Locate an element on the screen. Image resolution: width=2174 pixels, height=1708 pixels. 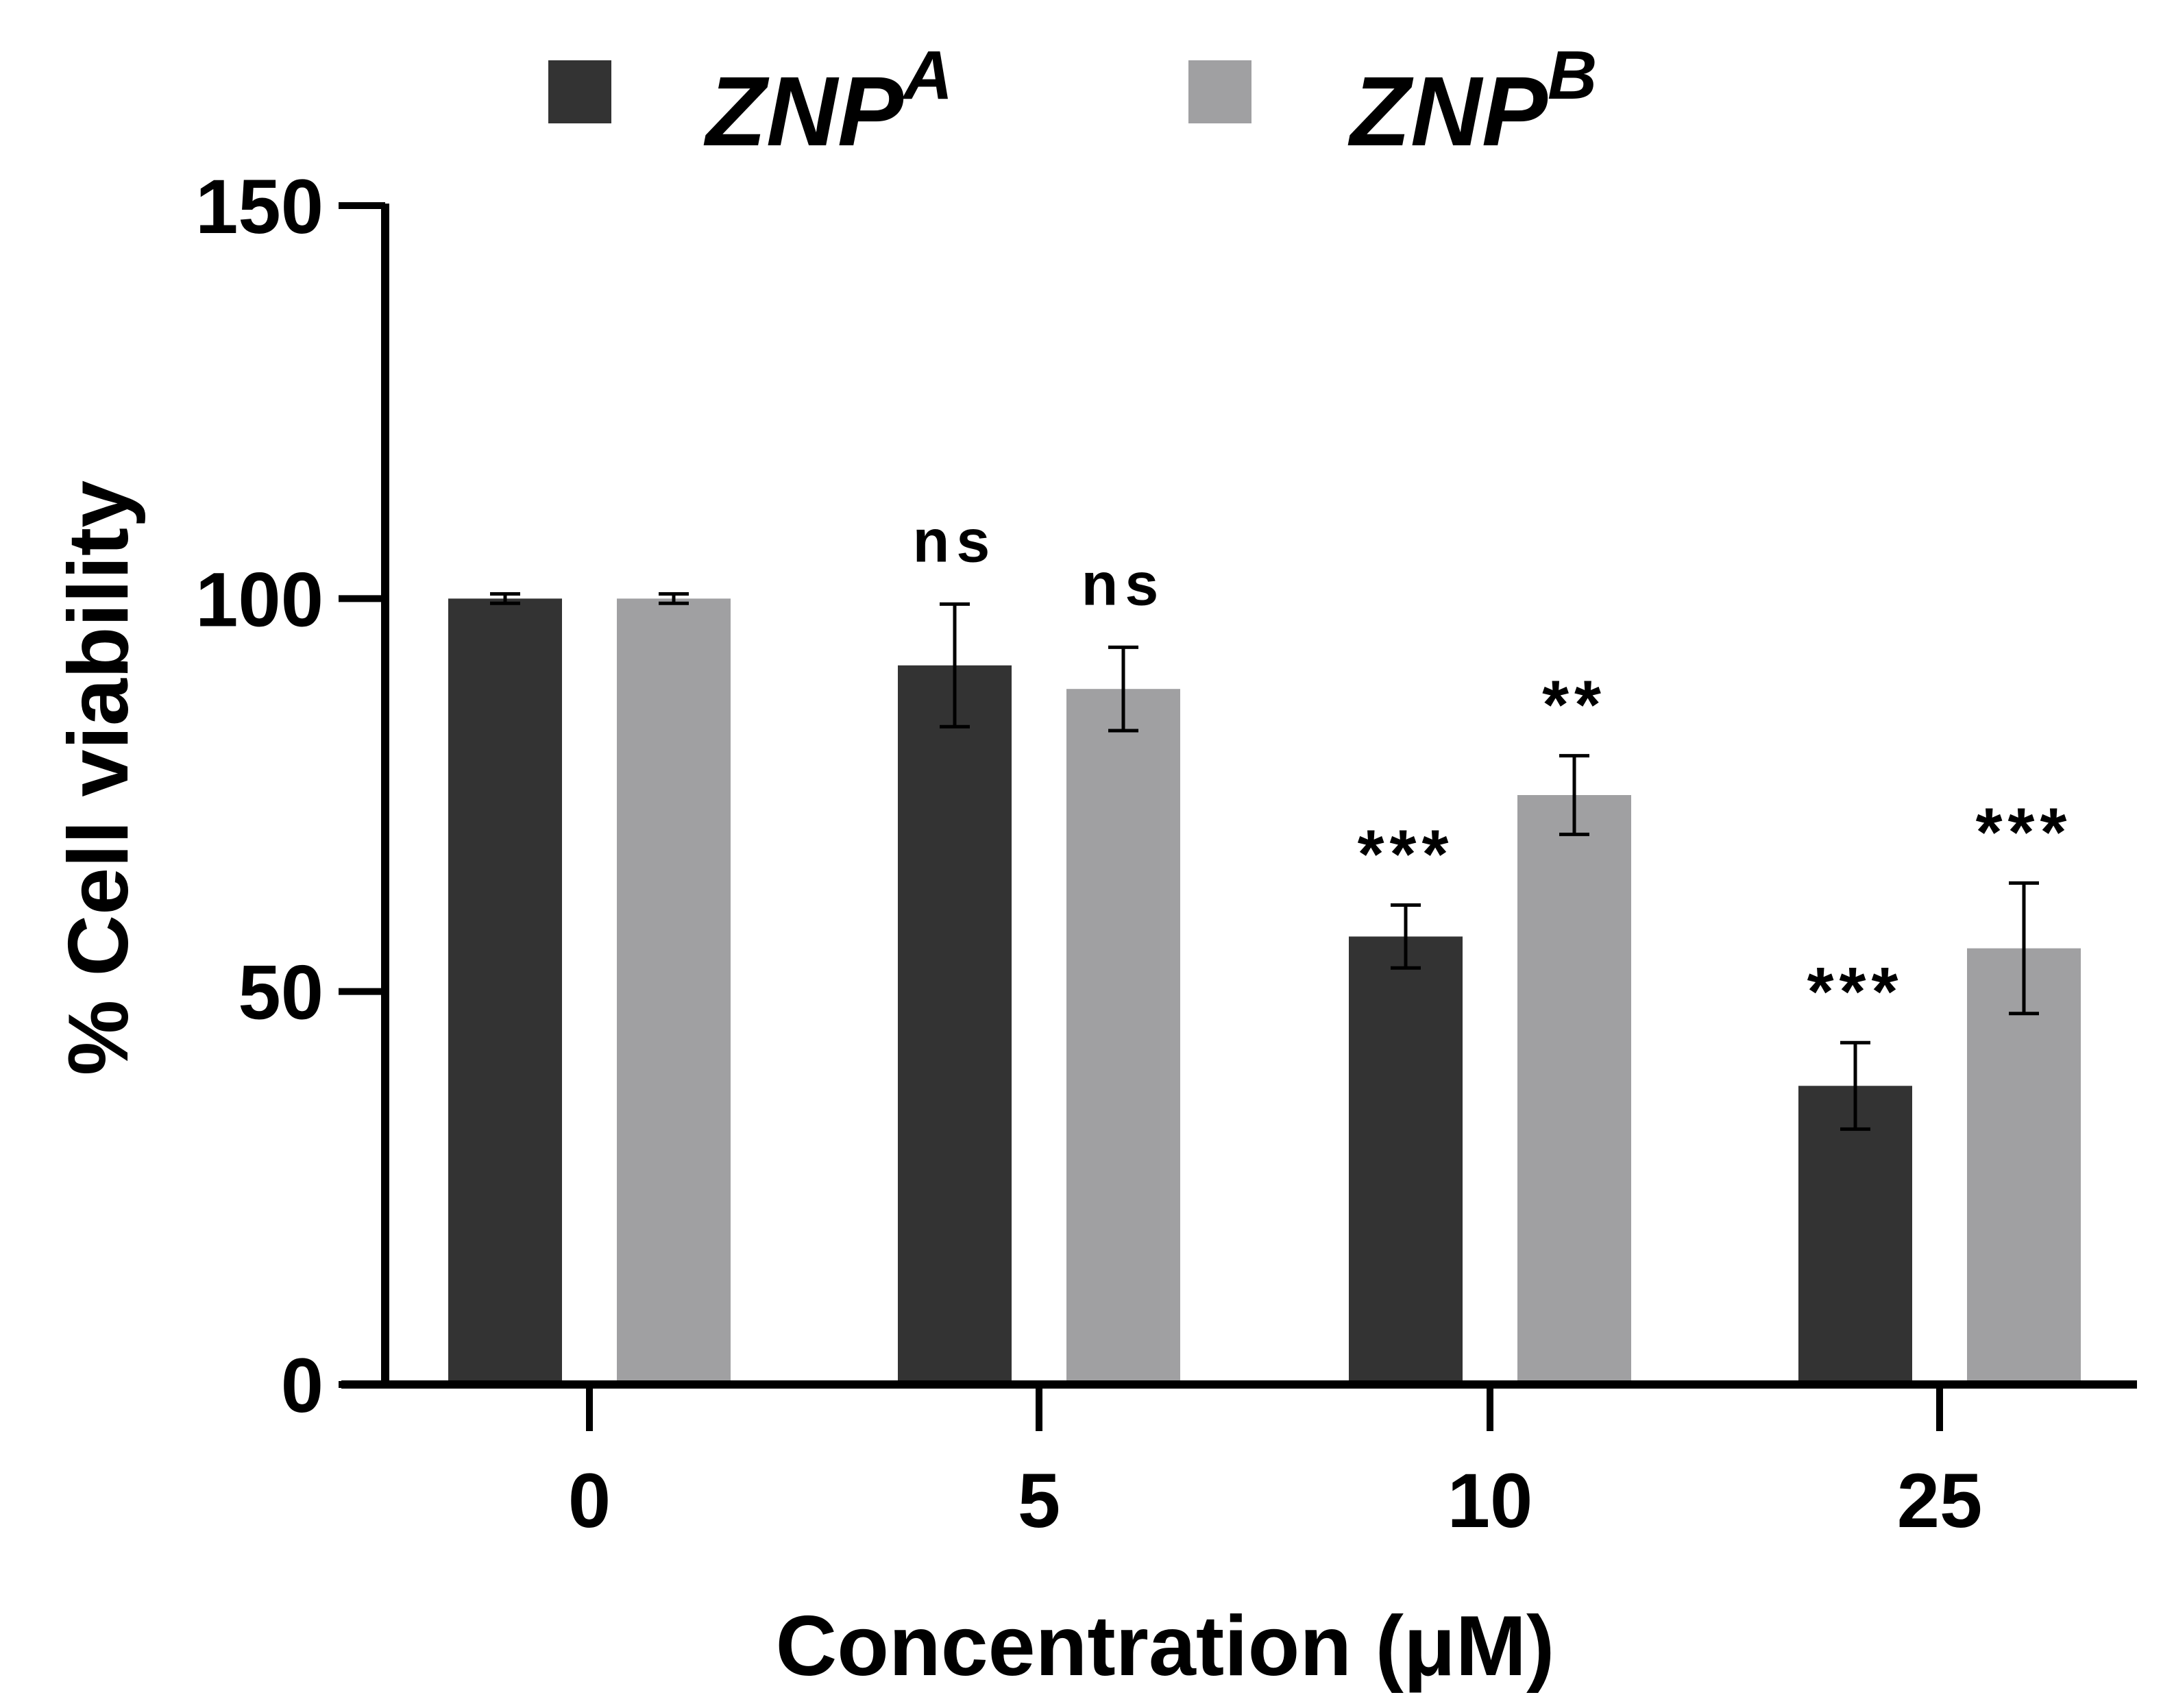
x-axis-label: Concentration (μM) is located at coordinates (1165, 1646).